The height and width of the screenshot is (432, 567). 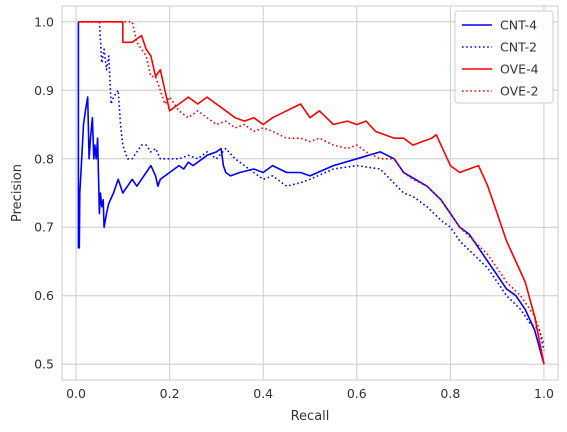 I want to click on x-tick-label: 0.4, so click(x=263, y=393).